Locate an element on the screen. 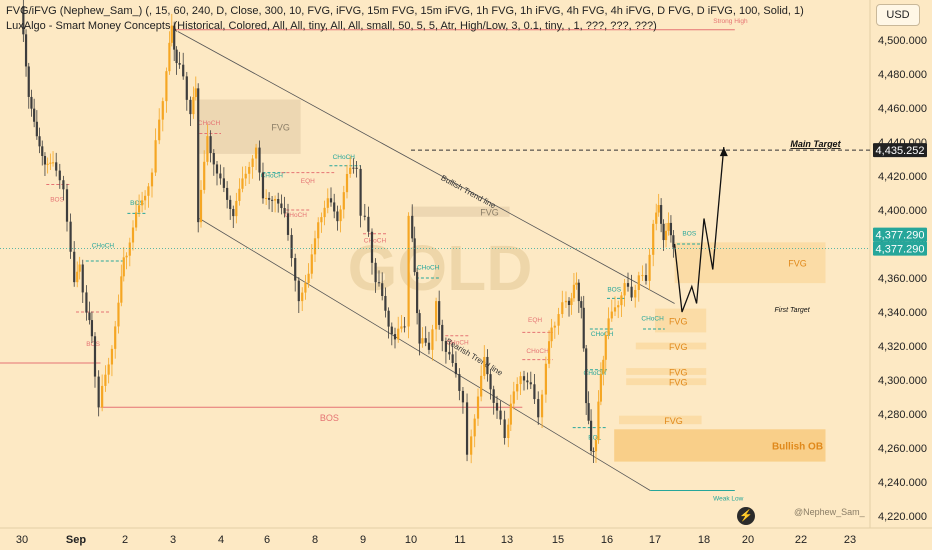  structure-label: Weak Low is located at coordinates (728, 499).